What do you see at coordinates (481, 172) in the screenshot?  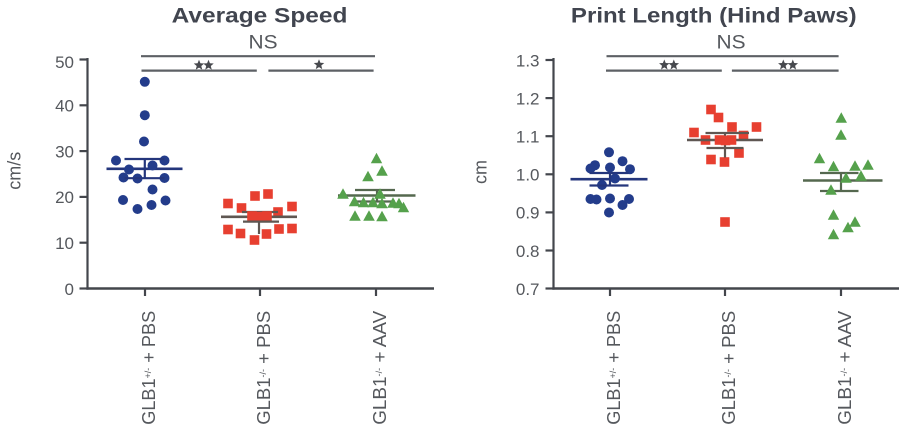 I see `svg-text: cm` at bounding box center [481, 172].